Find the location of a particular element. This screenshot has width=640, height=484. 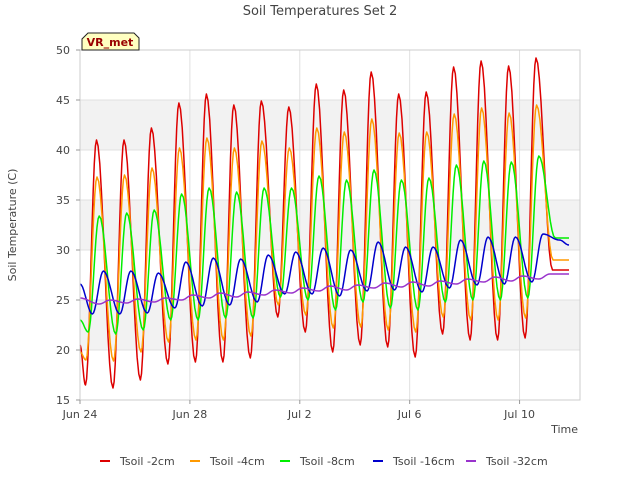

site-label-badge: VR_met is located at coordinates (110, 41).